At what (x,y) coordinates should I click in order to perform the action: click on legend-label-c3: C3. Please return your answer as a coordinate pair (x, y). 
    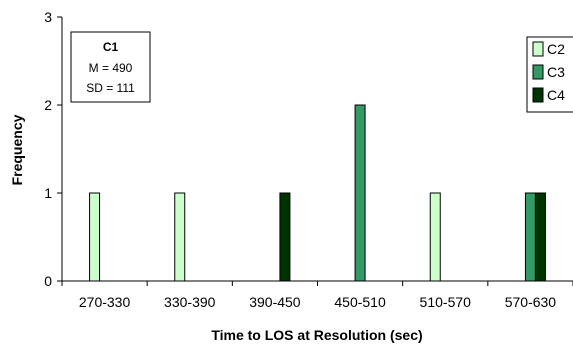
    Looking at the image, I should click on (556, 72).